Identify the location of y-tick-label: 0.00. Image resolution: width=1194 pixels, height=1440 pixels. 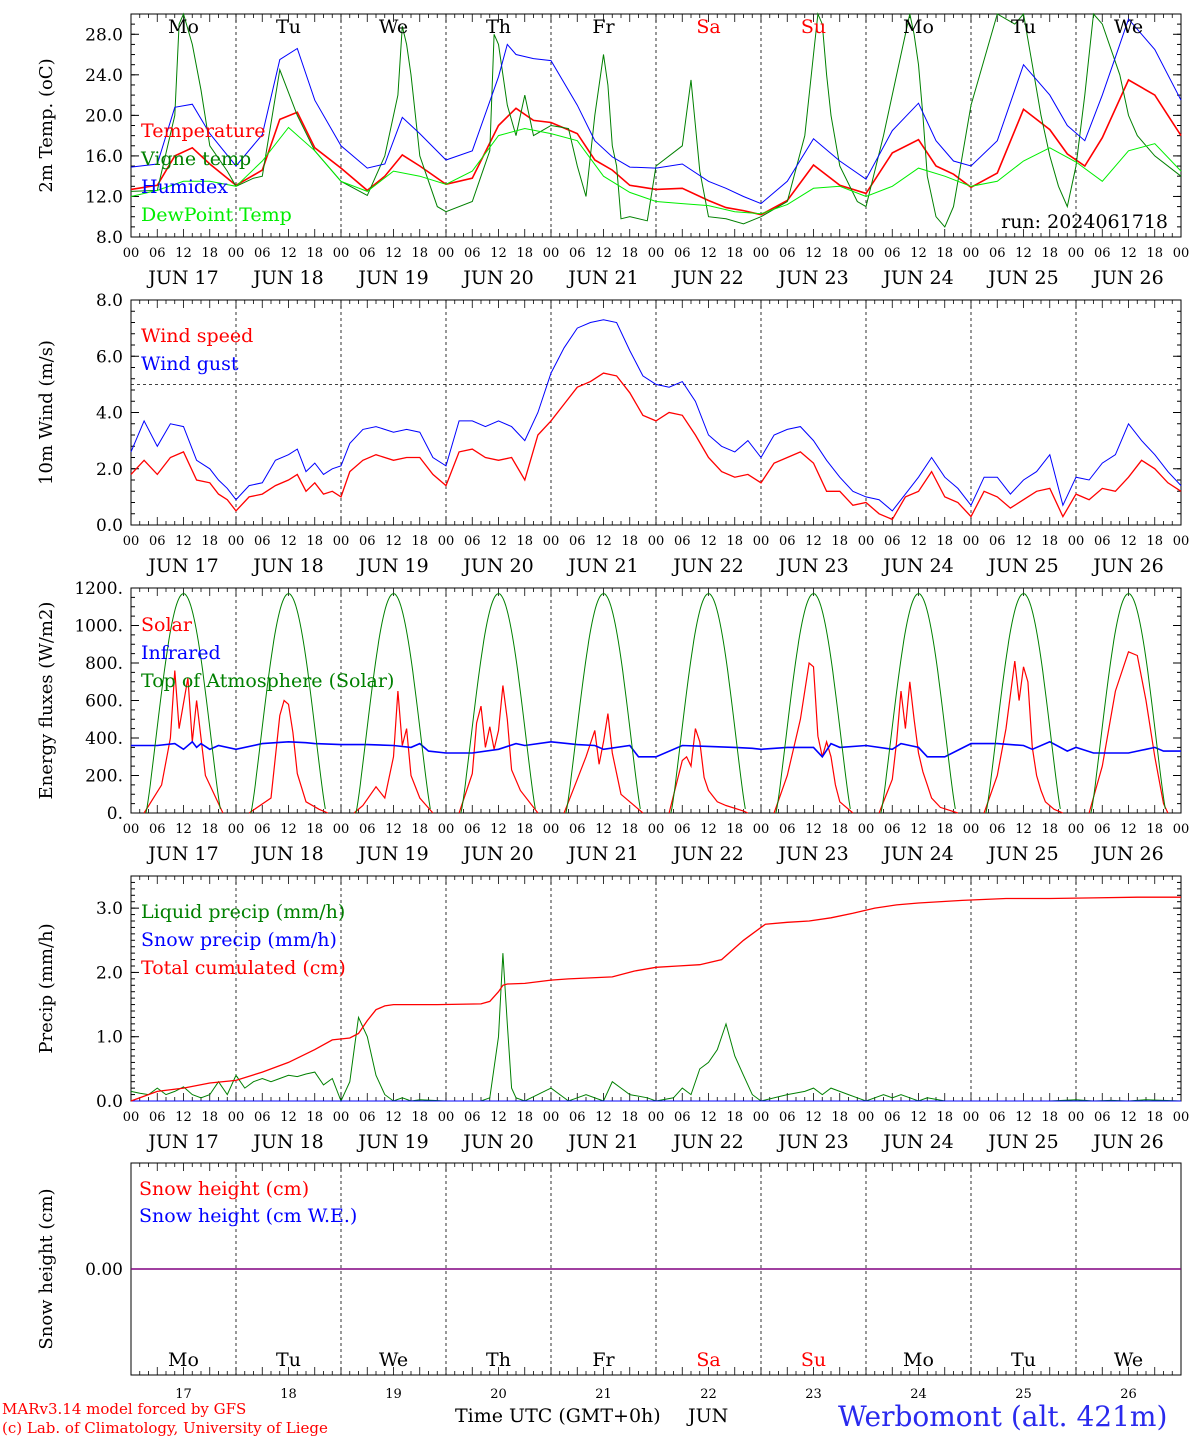
(104, 1270).